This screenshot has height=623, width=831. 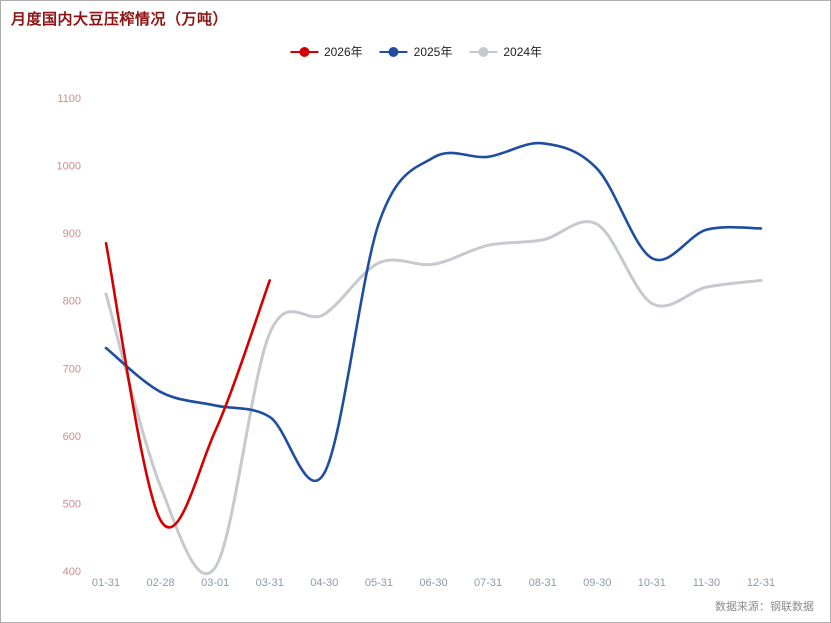 I want to click on x-tick-label: 01-31, so click(x=106, y=583).